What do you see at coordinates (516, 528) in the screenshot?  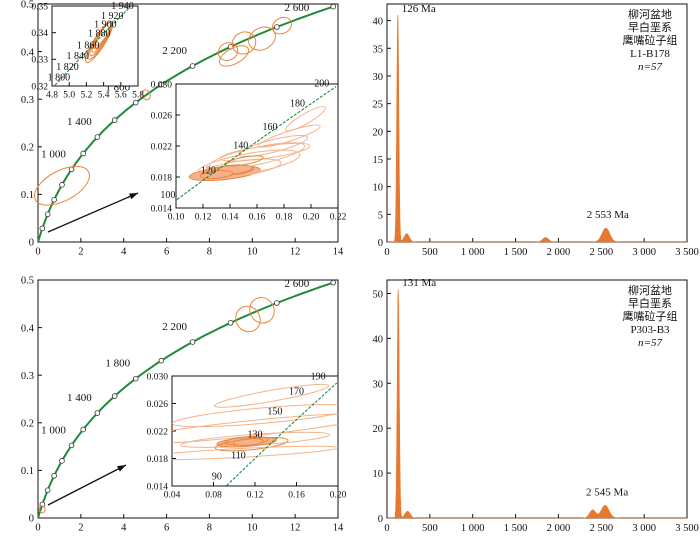 I see `x-tick-label: 1 500` at bounding box center [516, 528].